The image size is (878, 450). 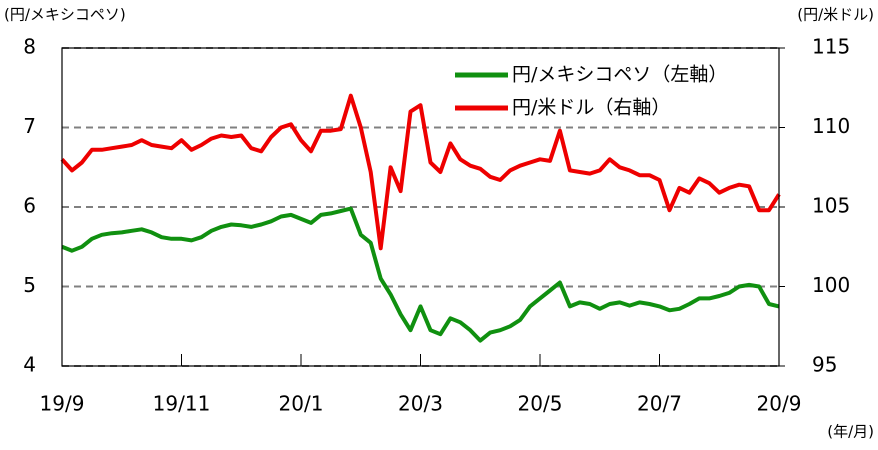 I want to click on x-tick-label: 20/1, so click(x=301, y=404).